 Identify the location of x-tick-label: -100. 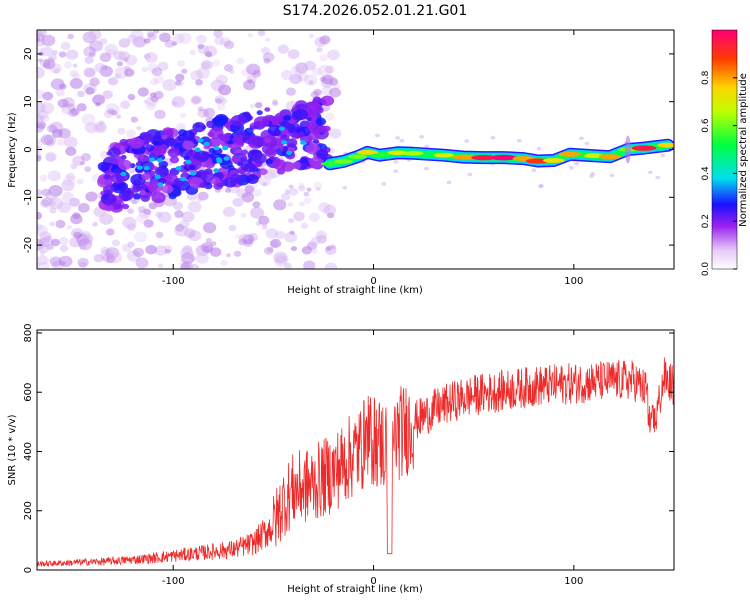
(173, 581).